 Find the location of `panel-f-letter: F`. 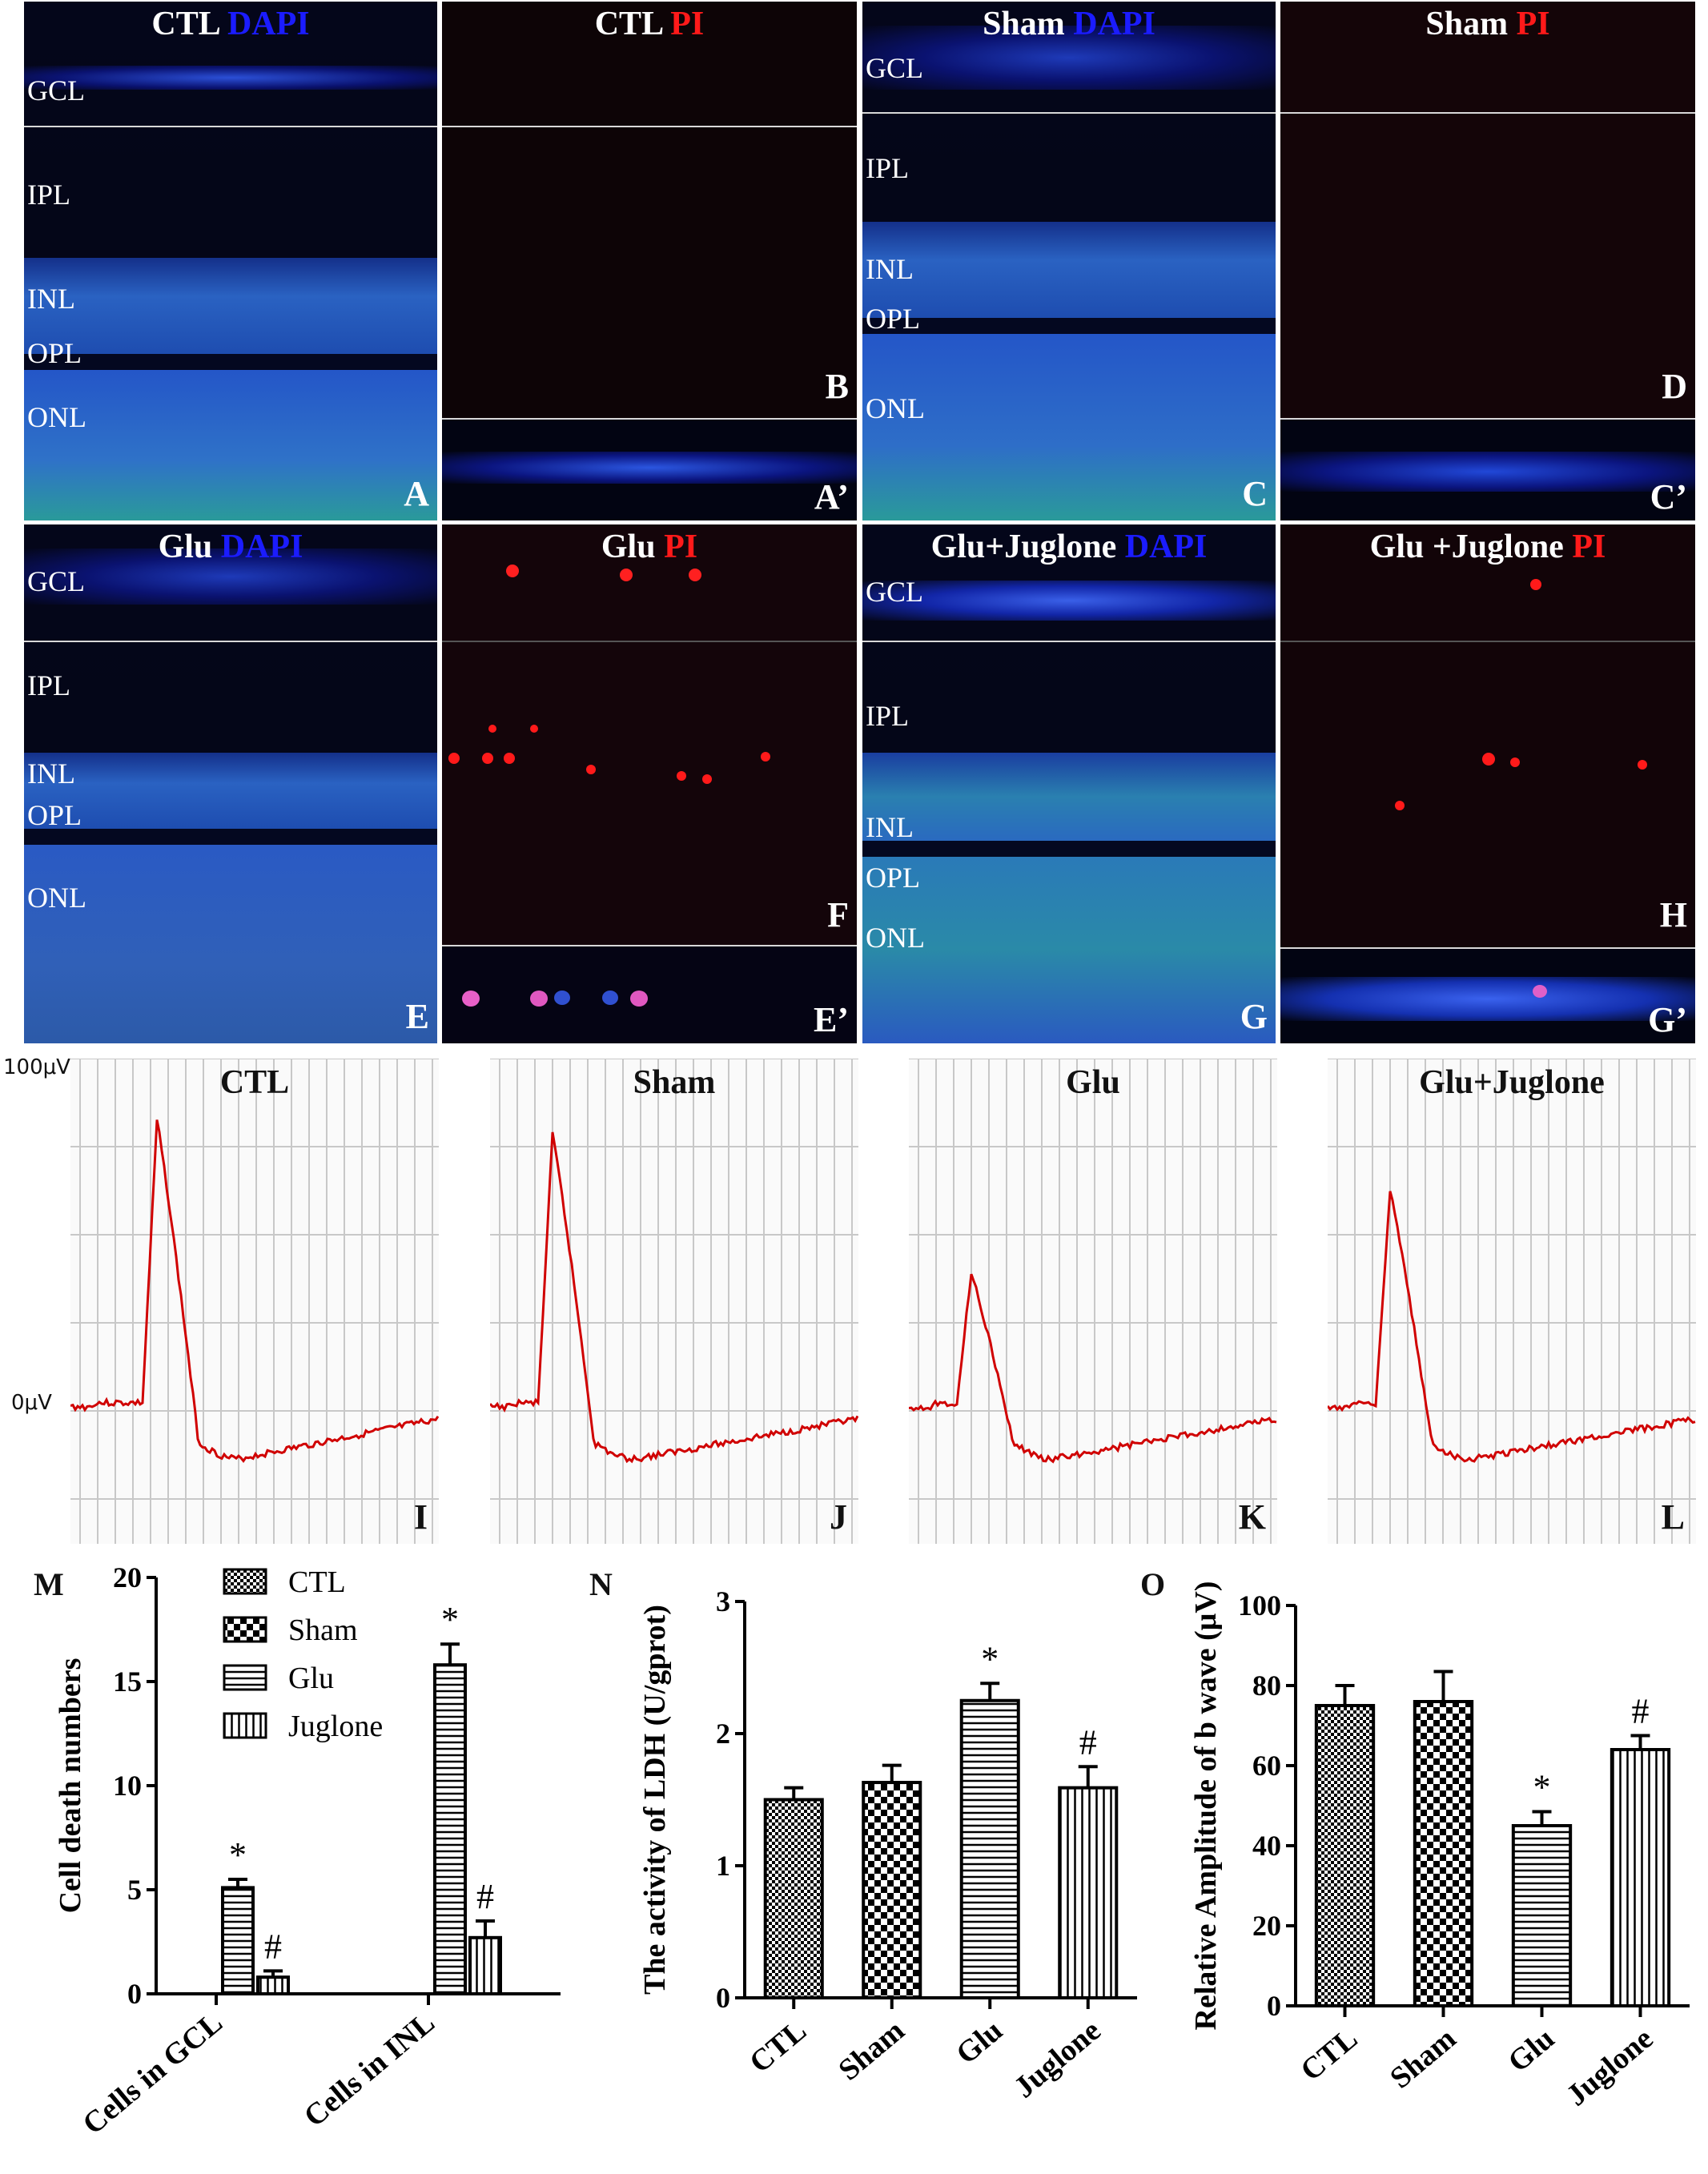

panel-f-letter: F is located at coordinates (838, 914).